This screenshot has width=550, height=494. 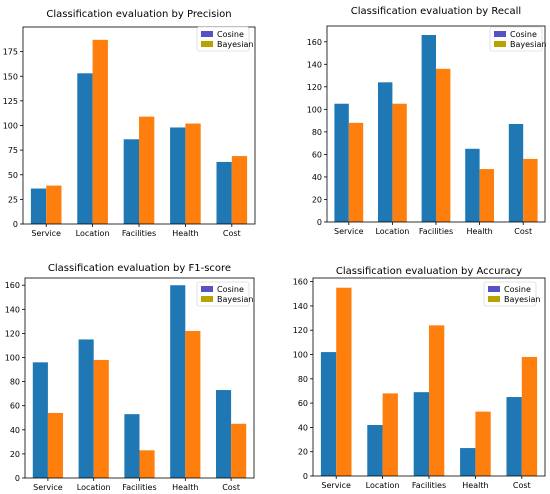 What do you see at coordinates (10, 52) in the screenshot?
I see `y-tick-label: 175` at bounding box center [10, 52].